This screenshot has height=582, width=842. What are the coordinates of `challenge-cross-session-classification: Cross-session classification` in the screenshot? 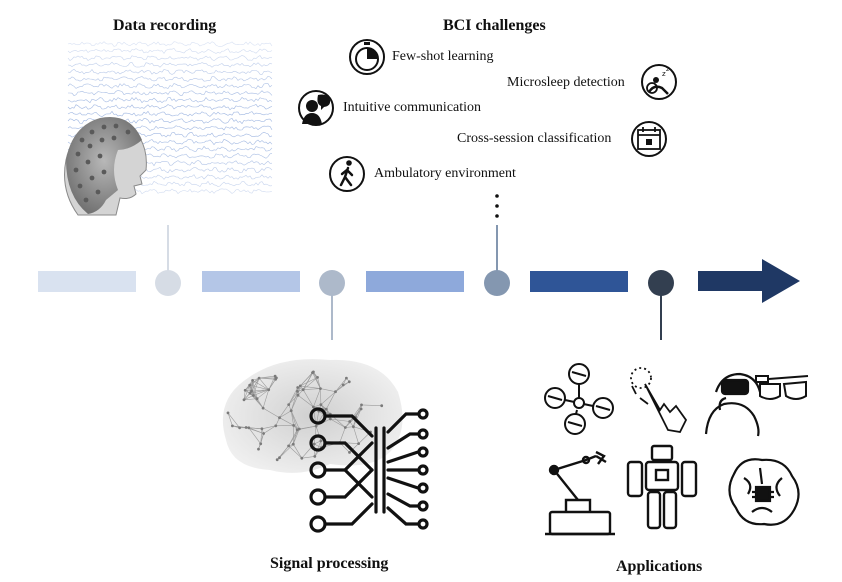 It's located at (534, 138).